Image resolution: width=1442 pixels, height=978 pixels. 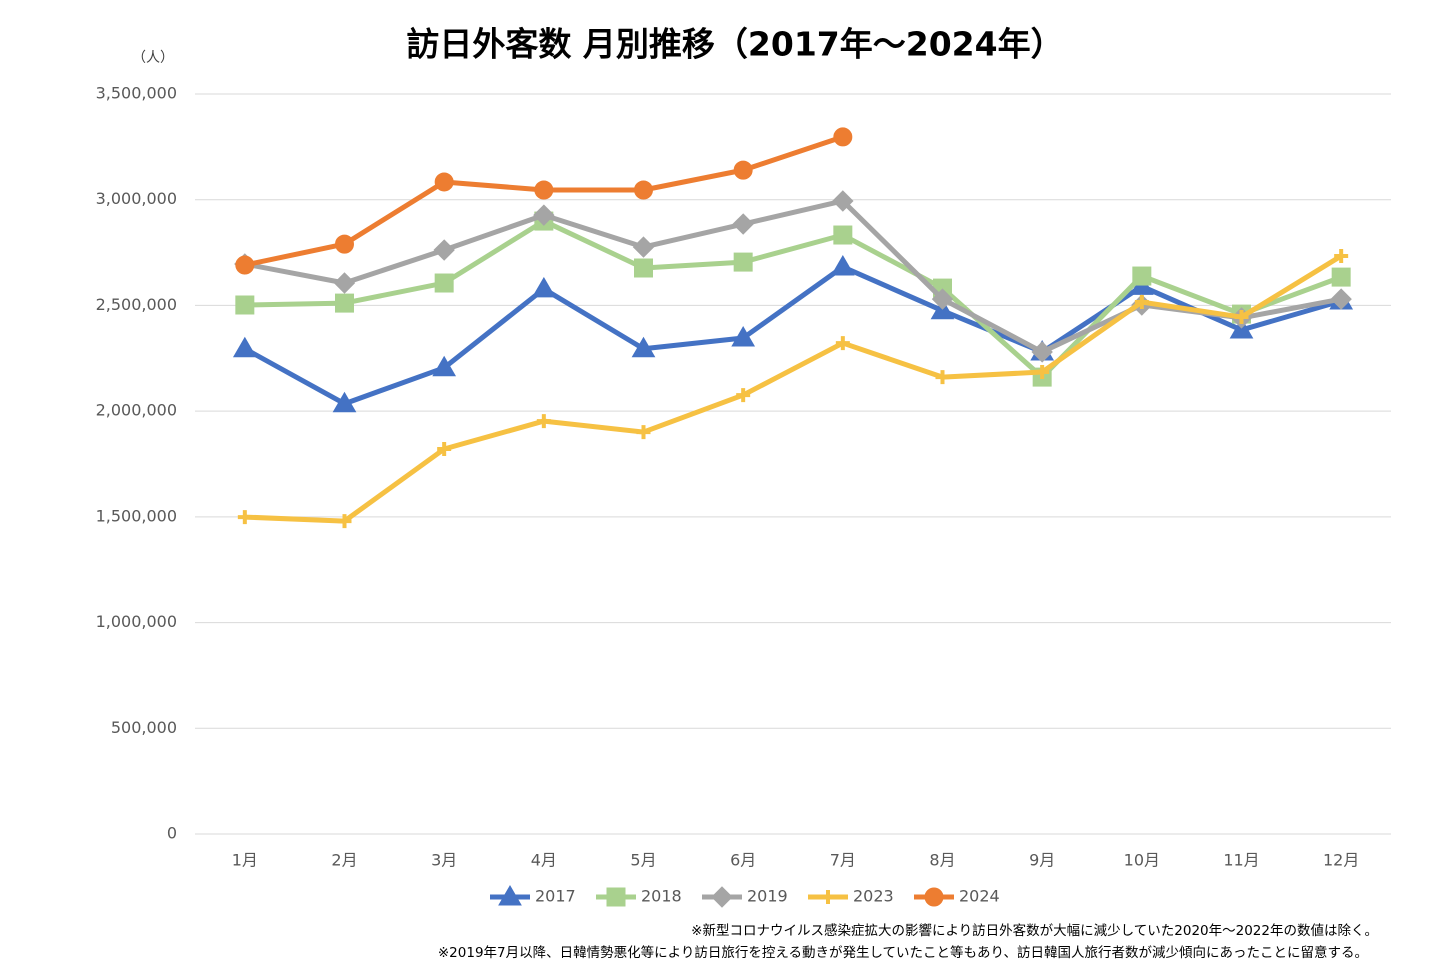 What do you see at coordinates (643, 860) in the screenshot?
I see `x-tick-label: 5月` at bounding box center [643, 860].